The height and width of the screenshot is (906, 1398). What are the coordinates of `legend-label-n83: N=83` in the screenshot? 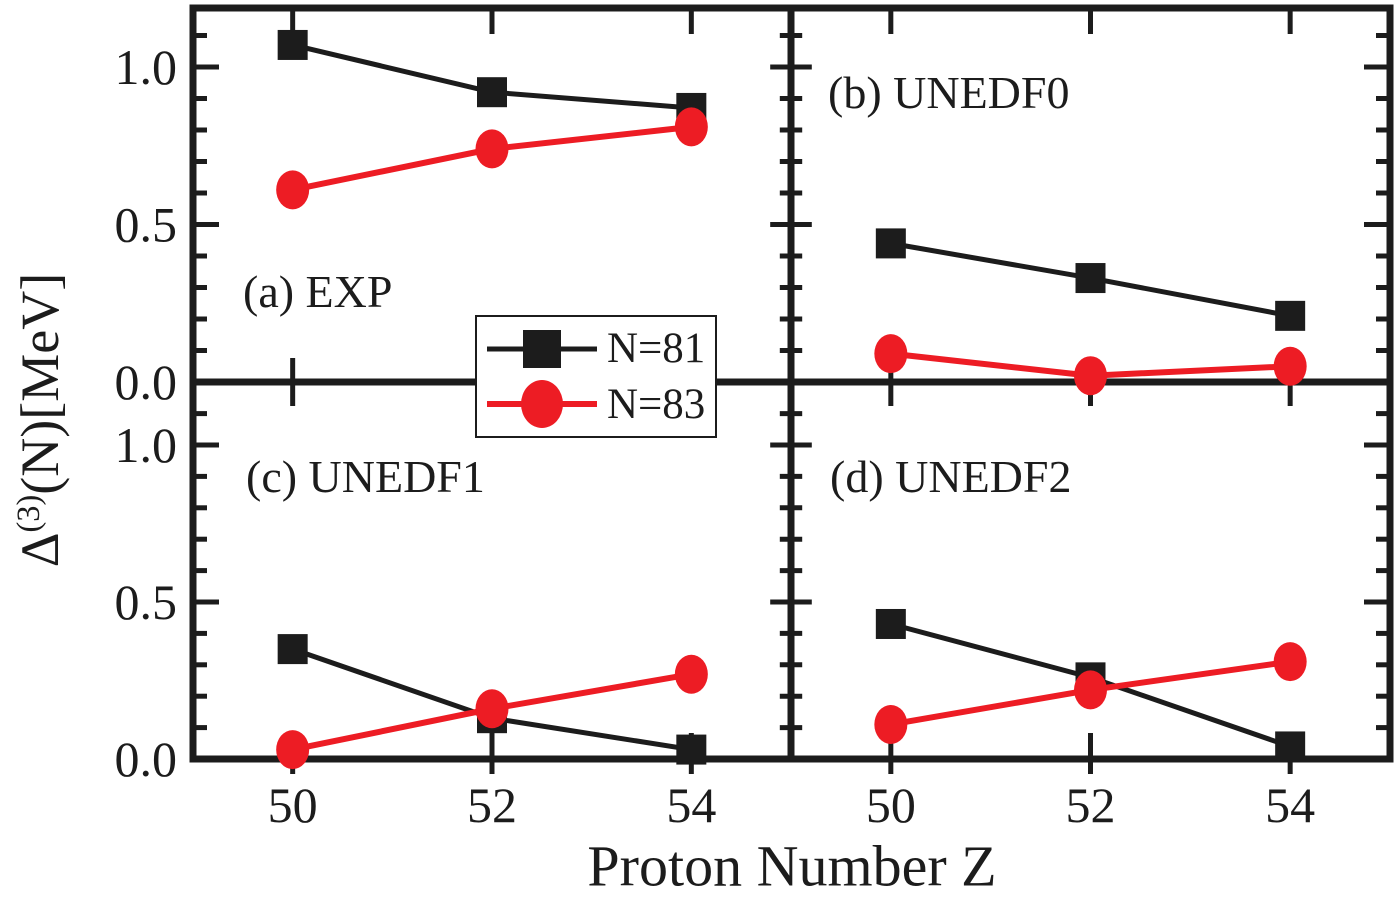 It's located at (656, 404).